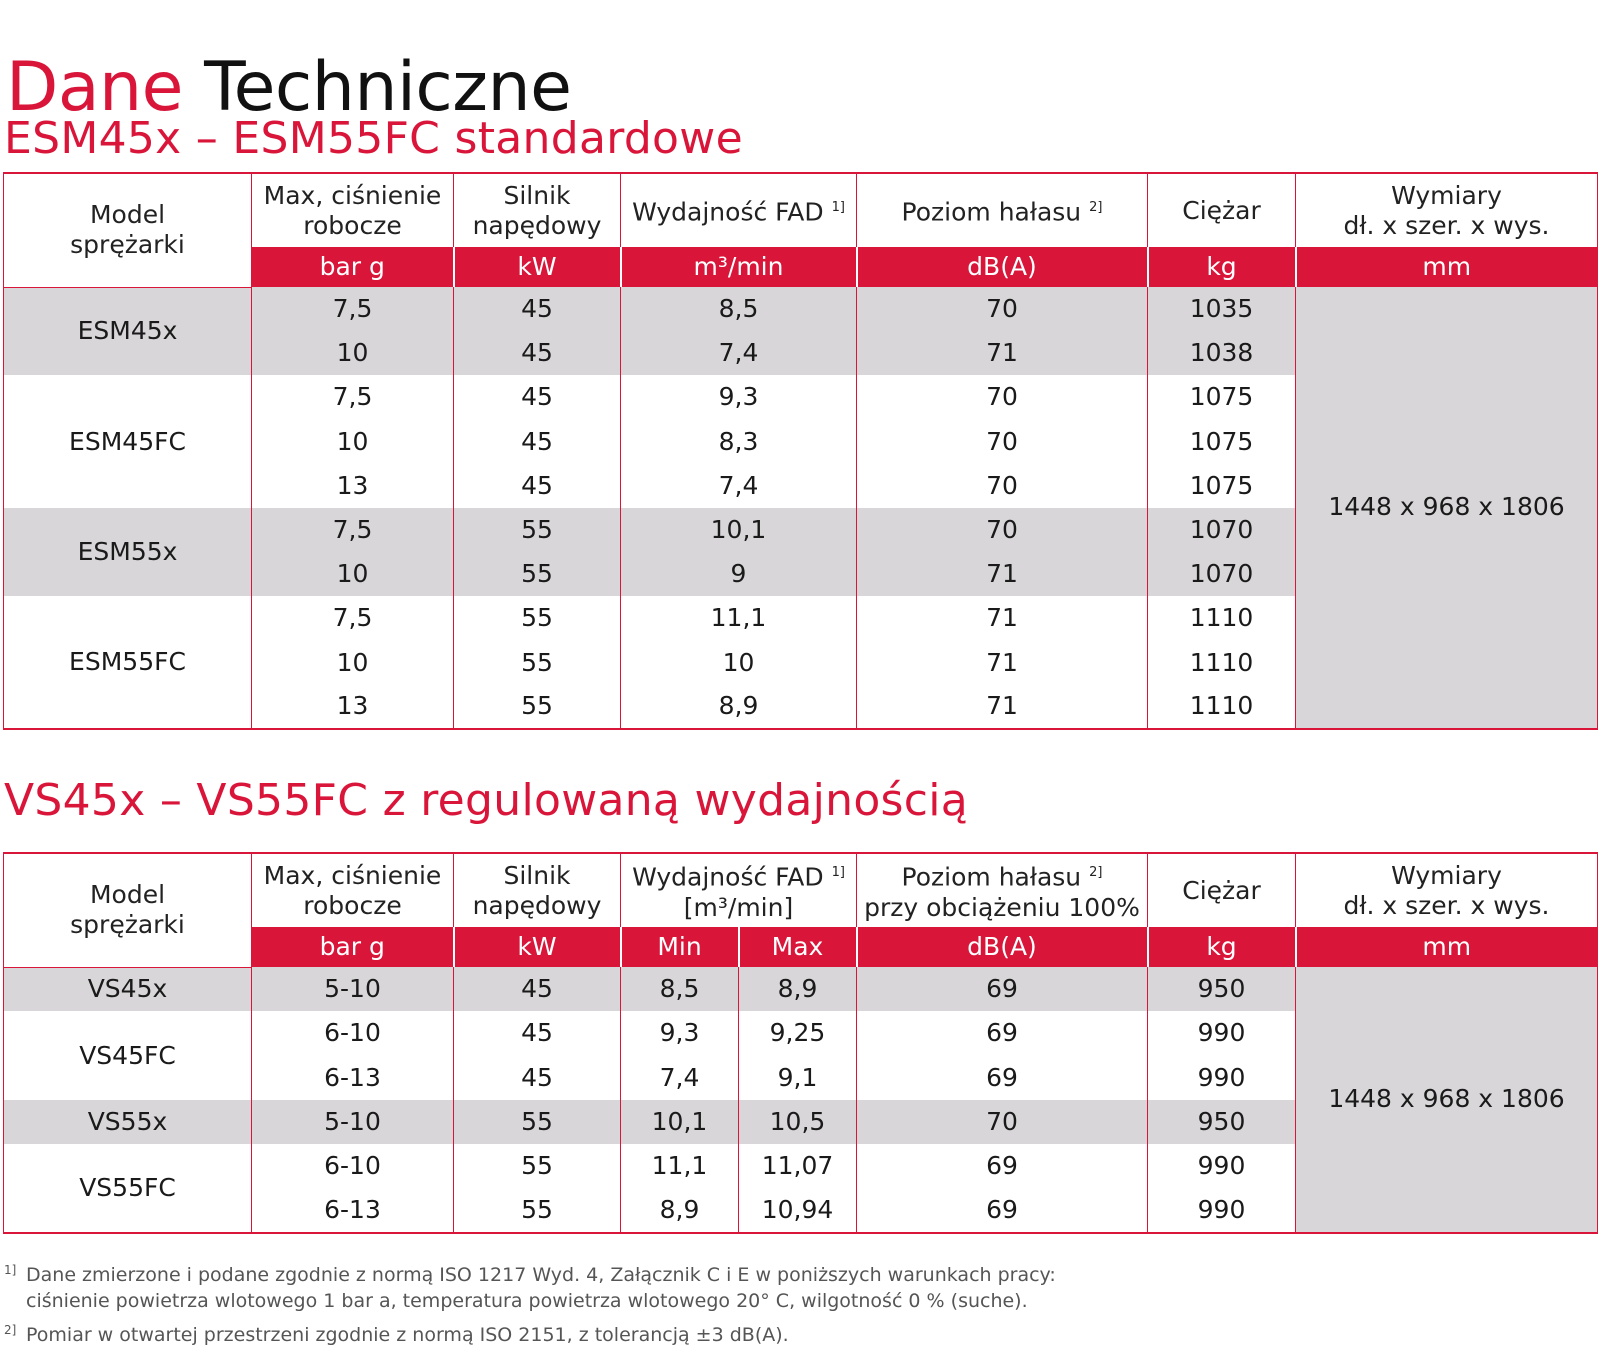 This screenshot has height=1372, width=1600. I want to click on fad-cell: 9,3, so click(738, 397).